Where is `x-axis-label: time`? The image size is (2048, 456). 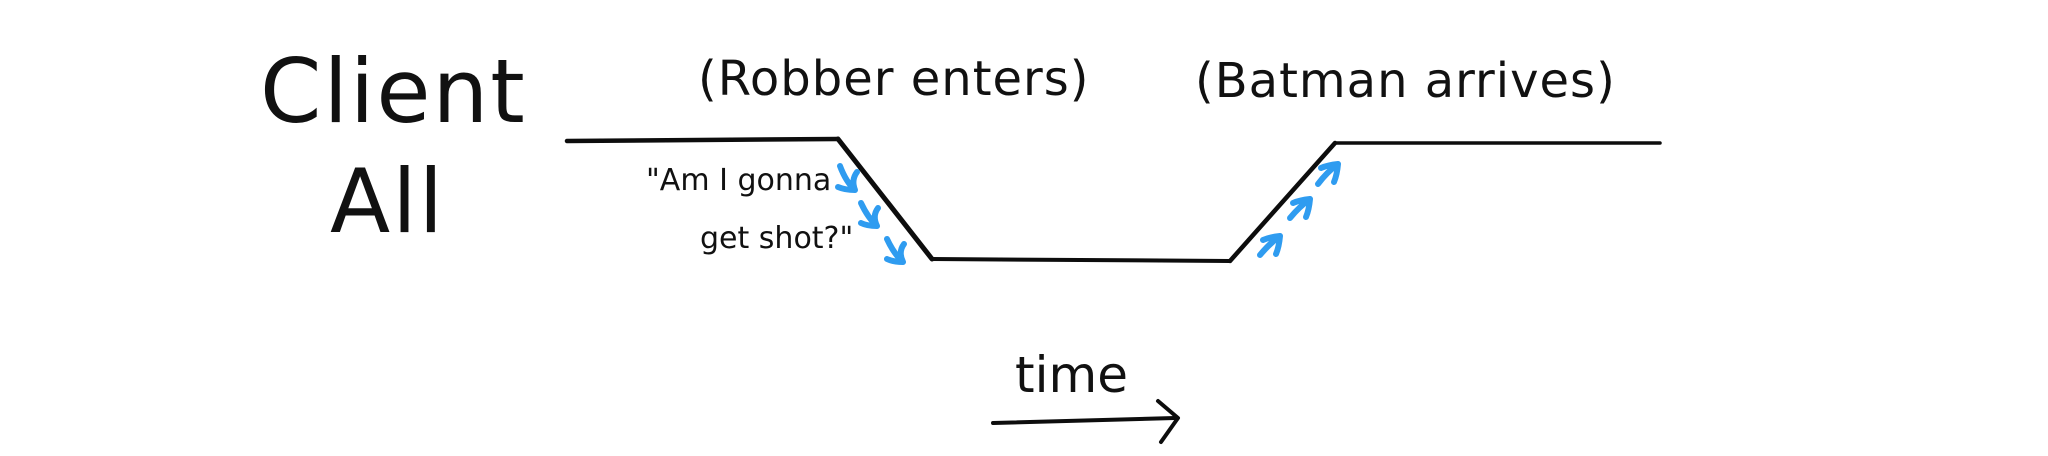 x-axis-label: time is located at coordinates (1071, 375).